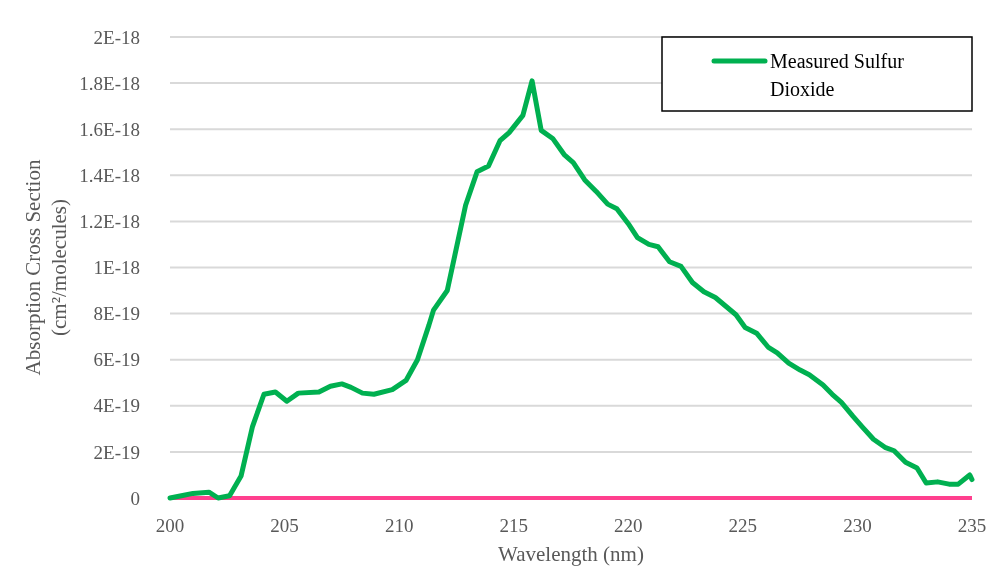 Image resolution: width=1001 pixels, height=569 pixels. I want to click on y-tick-label: 1E-18, so click(116, 268).